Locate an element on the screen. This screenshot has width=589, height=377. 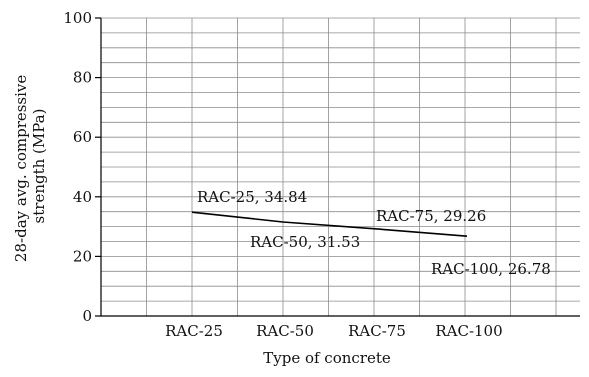
y-tick-label: 80 is located at coordinates (82, 78).